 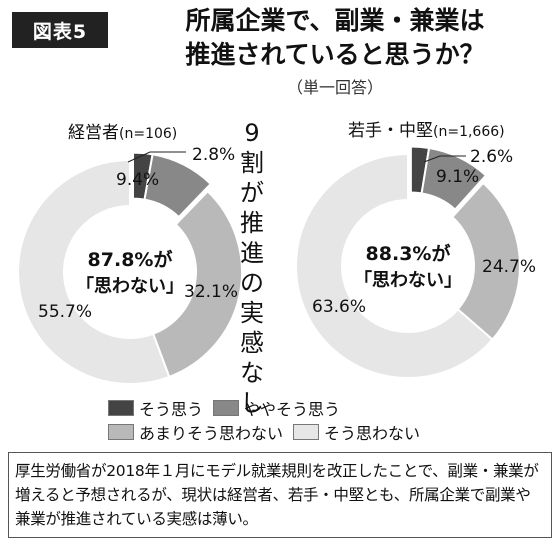 I want to click on legend-row-2: あまりそう思わない そう思わない, so click(x=278, y=432).